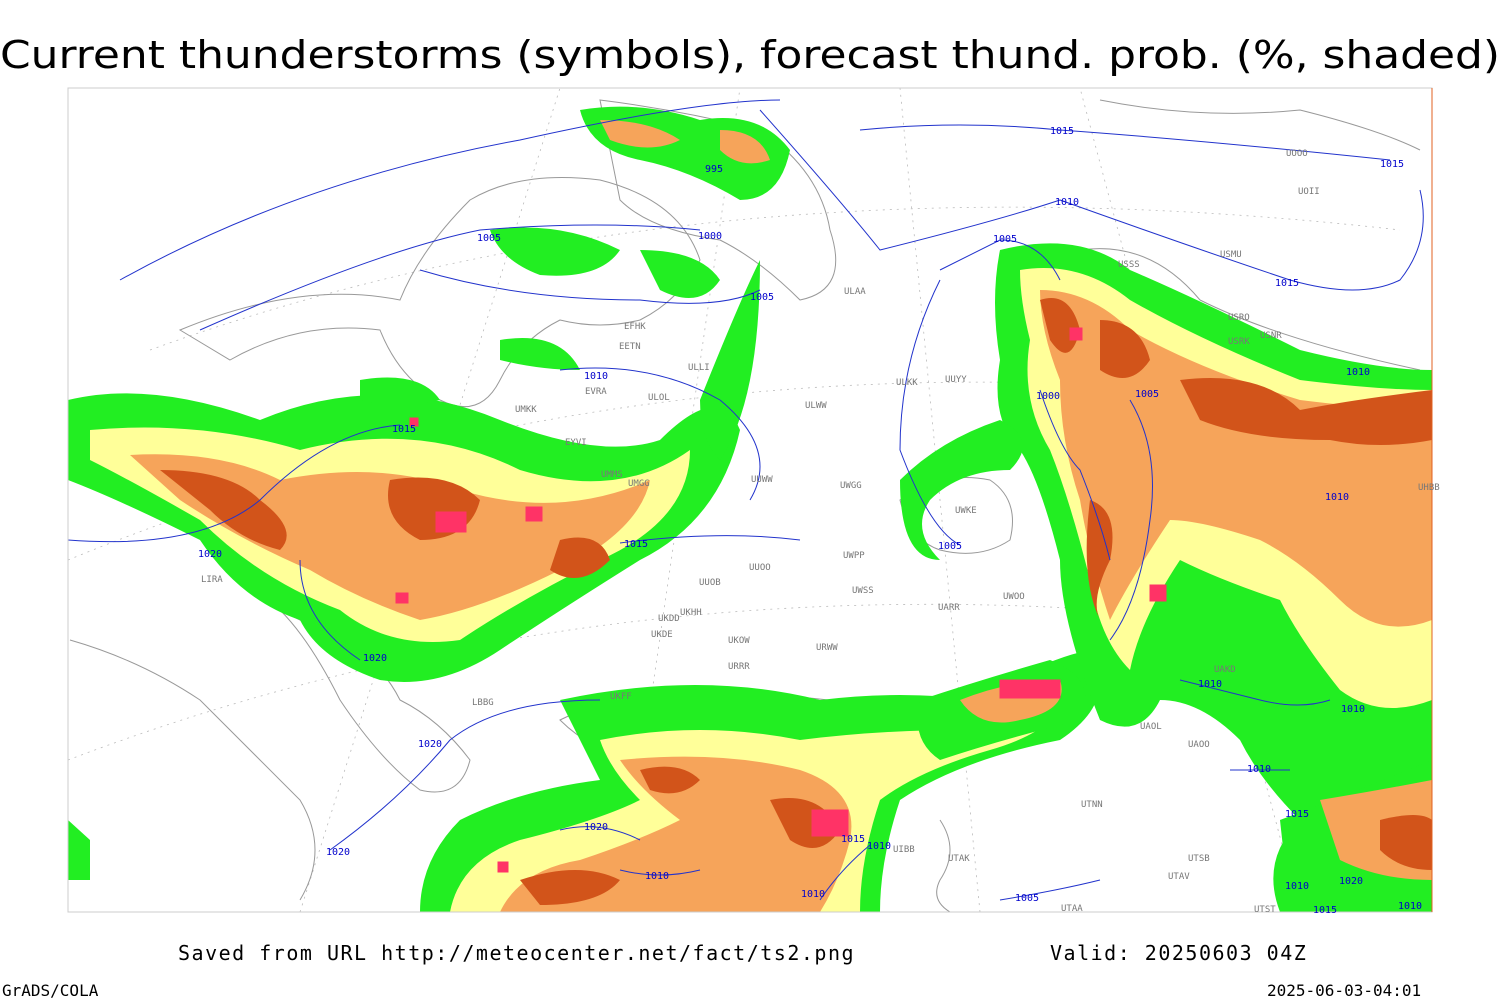 The image size is (1500, 1000). I want to click on station-label: UMMS, so click(612, 475).